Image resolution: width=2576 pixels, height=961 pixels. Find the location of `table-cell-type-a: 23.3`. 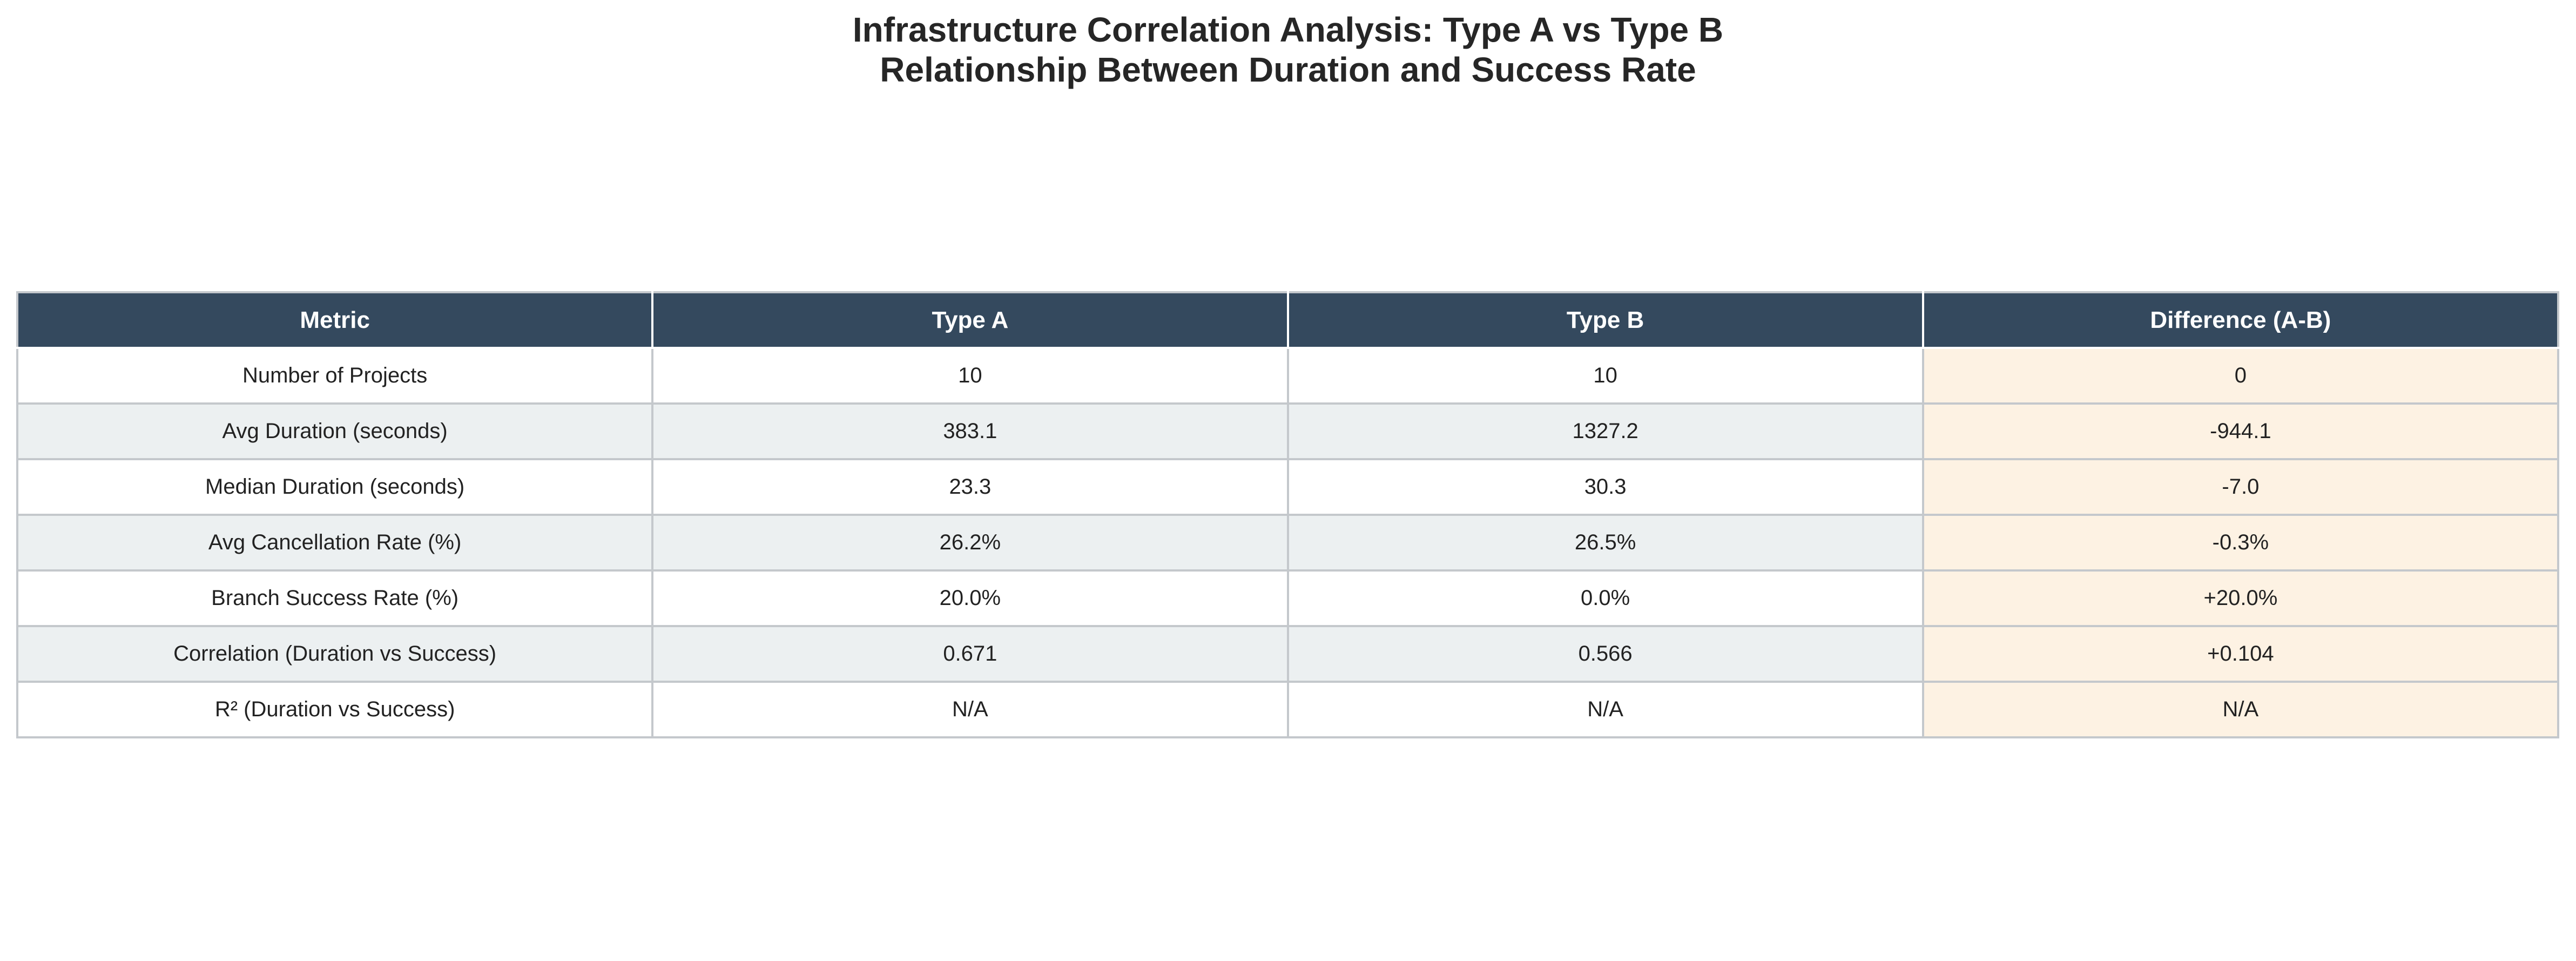

table-cell-type-a: 23.3 is located at coordinates (970, 487).